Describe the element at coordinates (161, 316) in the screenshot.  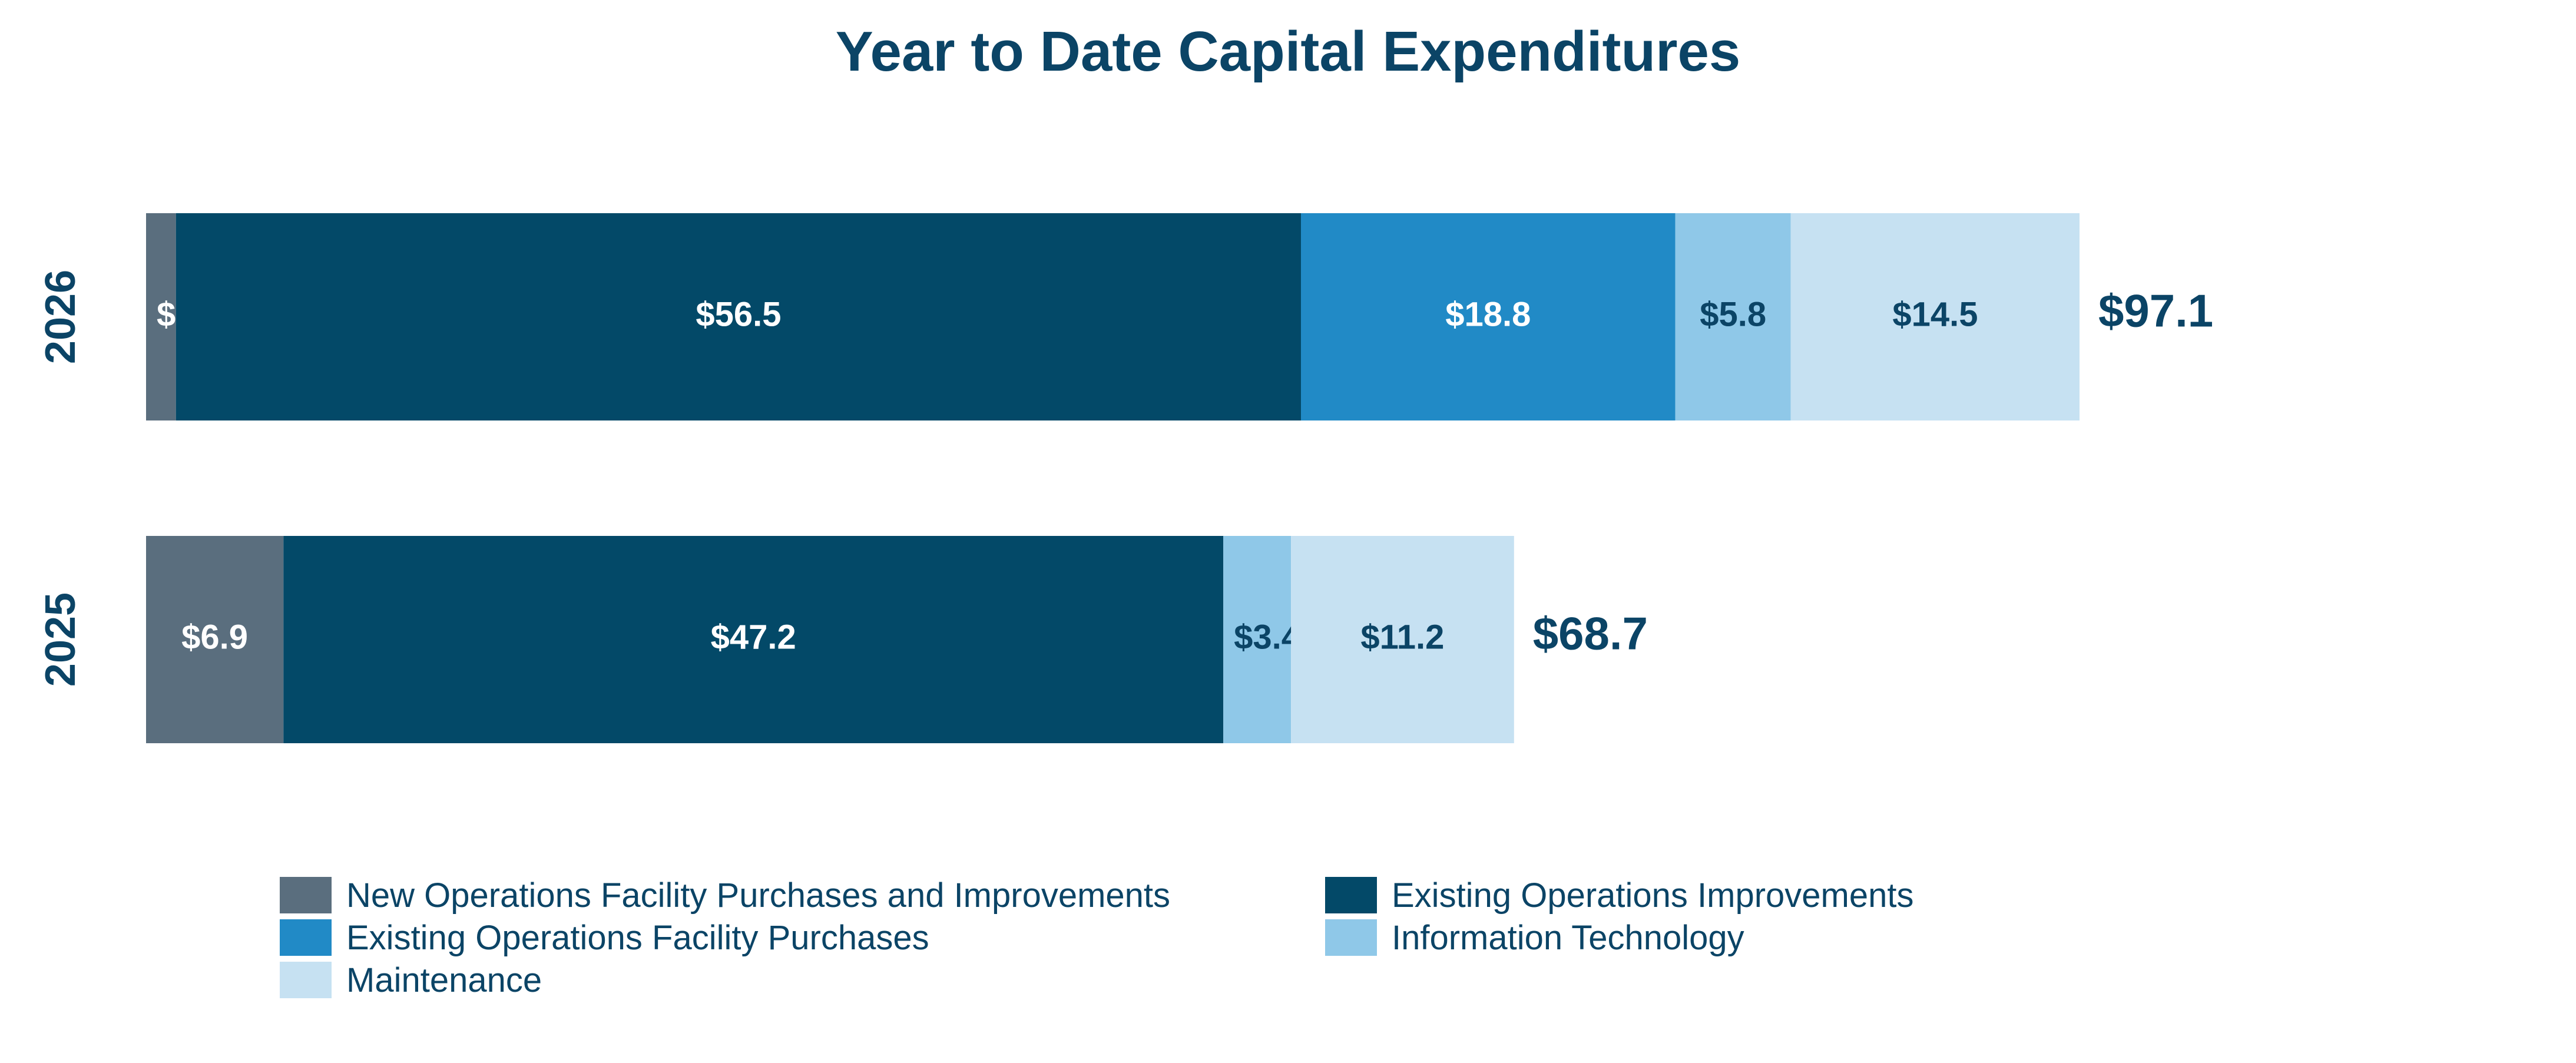
I see `bar-segment-2026-s0` at that location.